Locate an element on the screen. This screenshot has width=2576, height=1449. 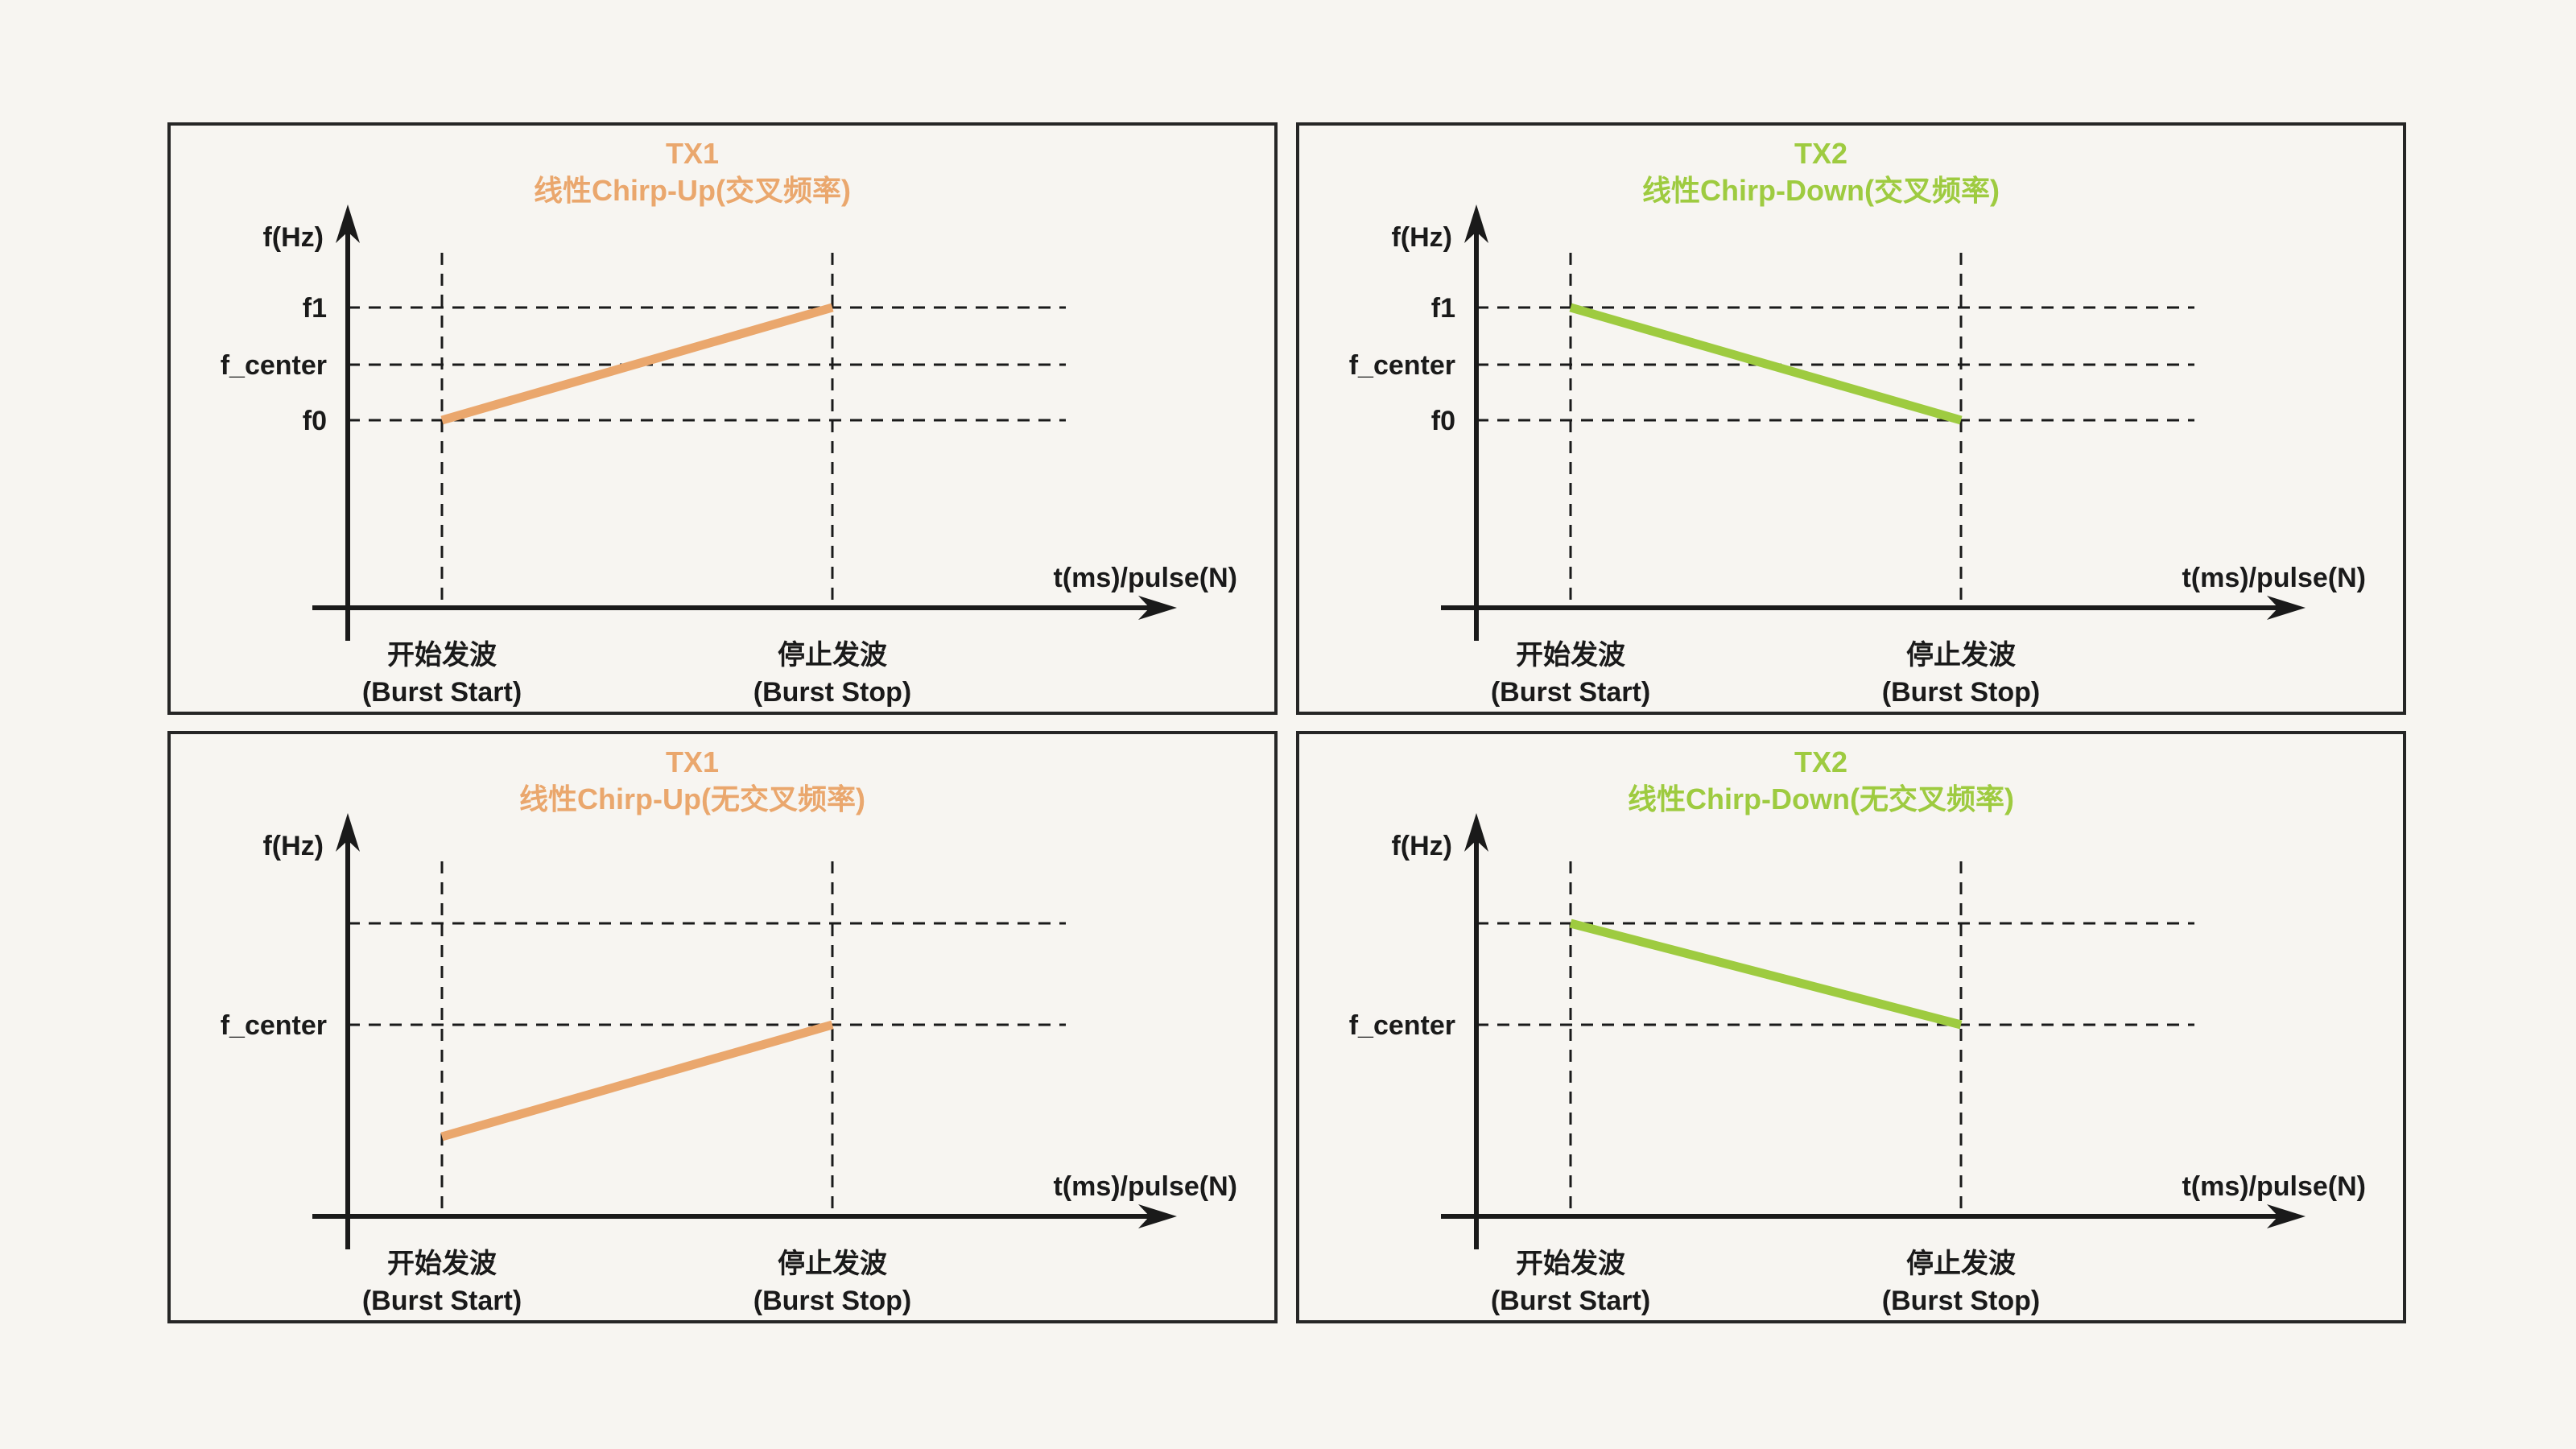
panel-title-block: TX2 线性Chirp-Down(交叉频率) is located at coordinates (1821, 172).